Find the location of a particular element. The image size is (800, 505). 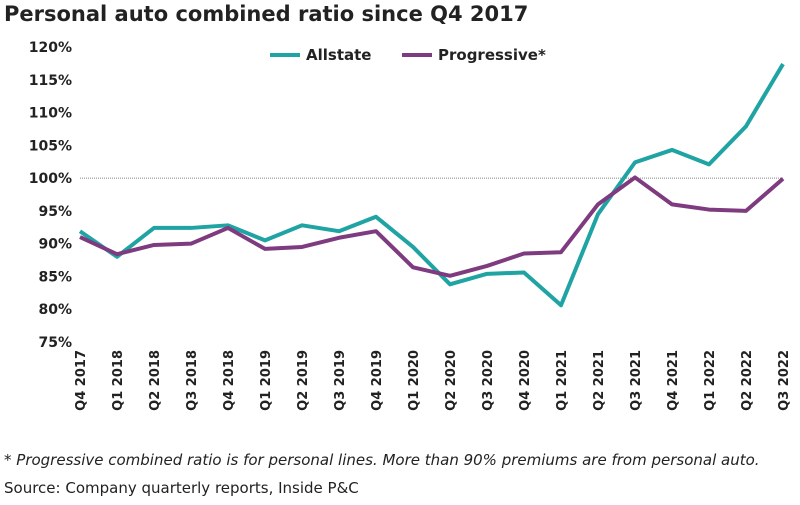

legend-label: Allstate is located at coordinates (338, 55).